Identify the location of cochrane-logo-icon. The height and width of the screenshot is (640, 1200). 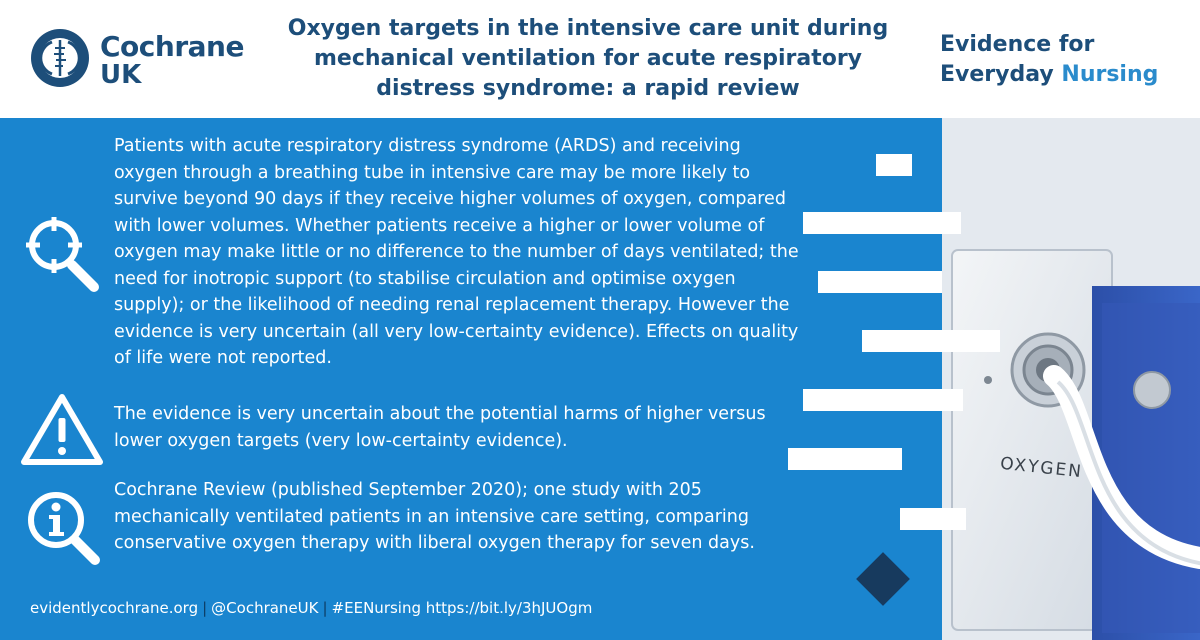
(60, 58).